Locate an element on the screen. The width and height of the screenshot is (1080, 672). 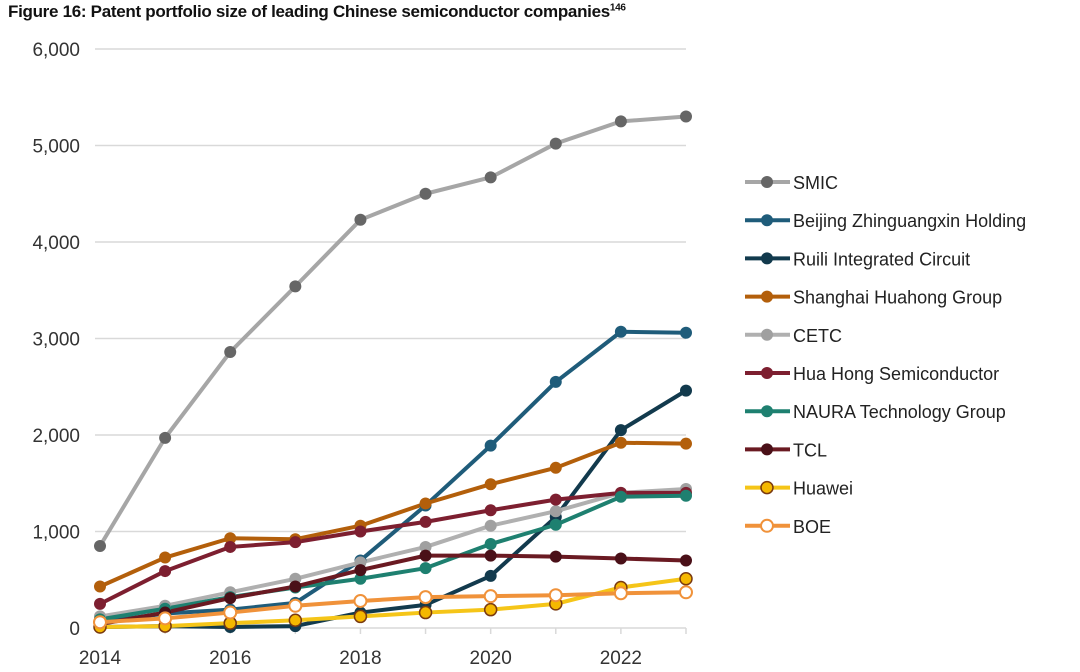
x-tick-label: 2022 is located at coordinates (621, 658).